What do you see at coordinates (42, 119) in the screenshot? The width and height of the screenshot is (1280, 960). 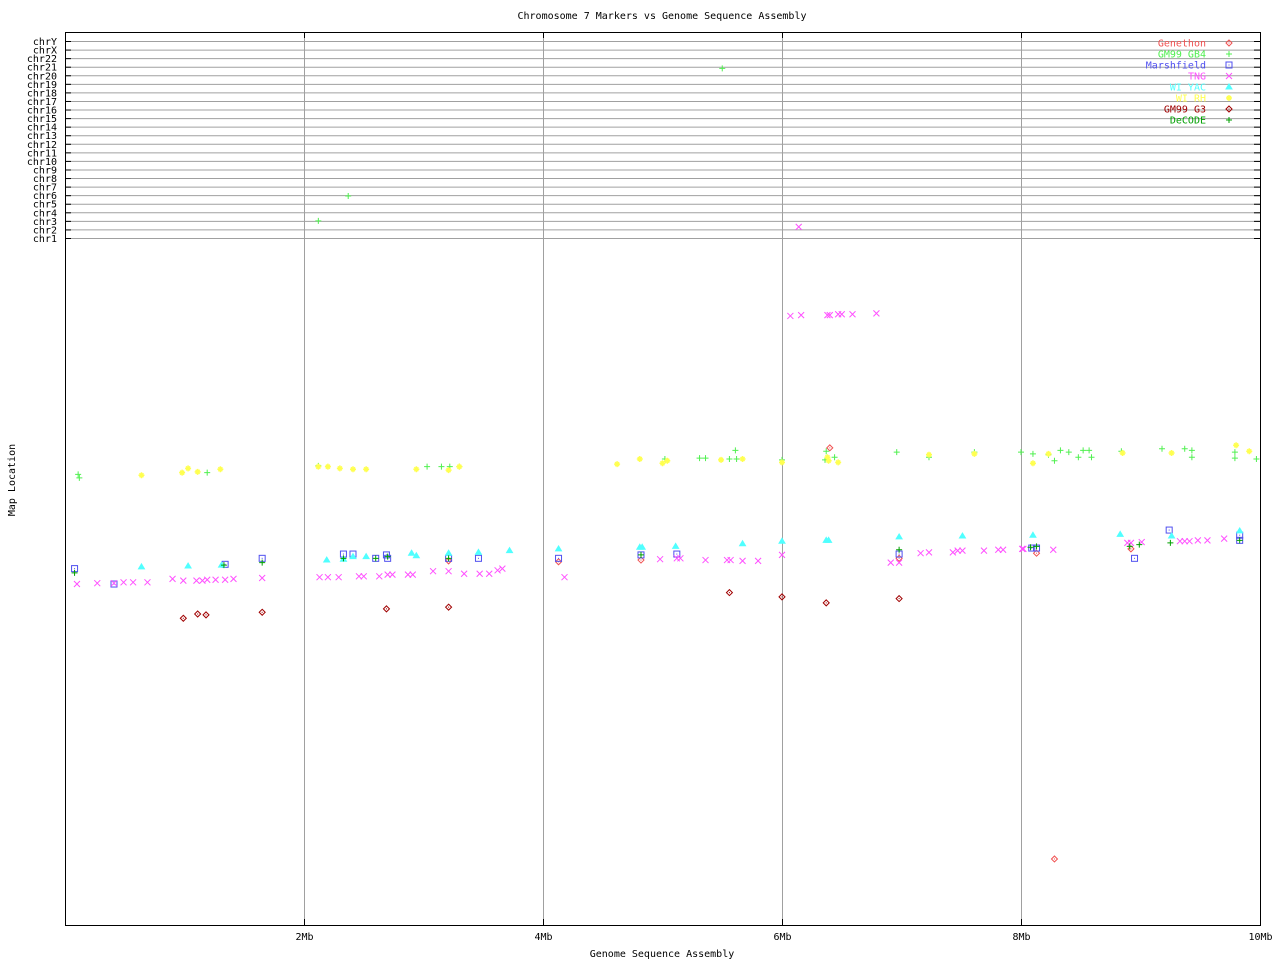 I see `y-tick-label: chr15` at bounding box center [42, 119].